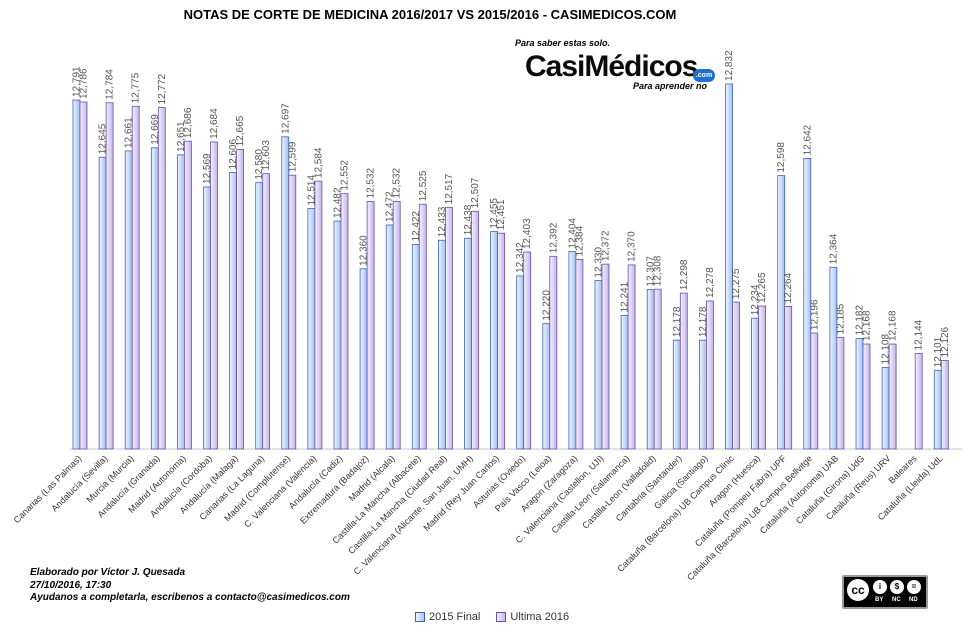 This screenshot has height=639, width=977. Describe the element at coordinates (233, 153) in the screenshot. I see `value-label-2015-6: 12,606` at that location.